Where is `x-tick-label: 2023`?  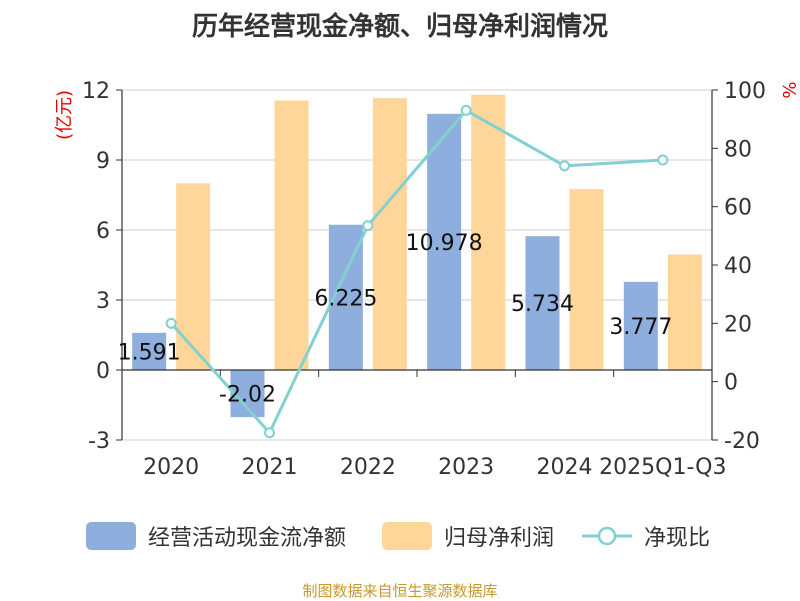
x-tick-label: 2023 is located at coordinates (466, 467).